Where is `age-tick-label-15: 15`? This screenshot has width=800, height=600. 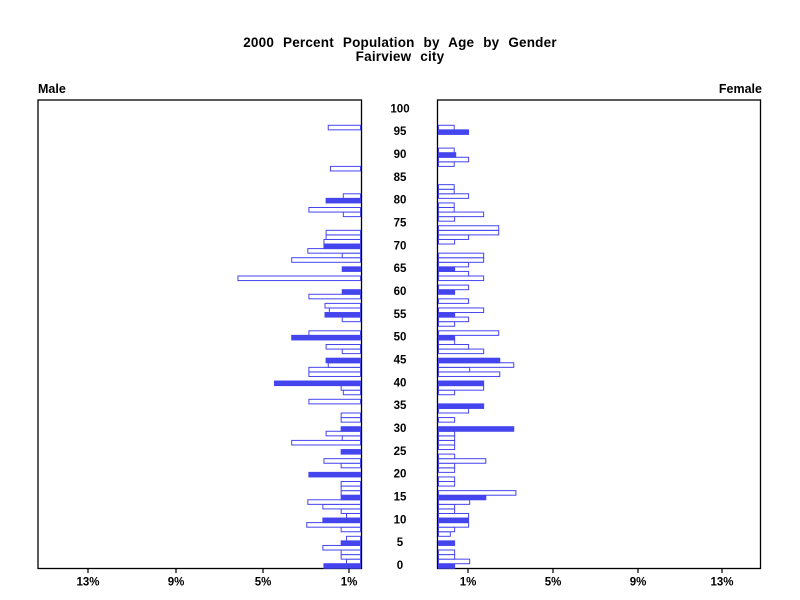
age-tick-label-15: 15 is located at coordinates (400, 497).